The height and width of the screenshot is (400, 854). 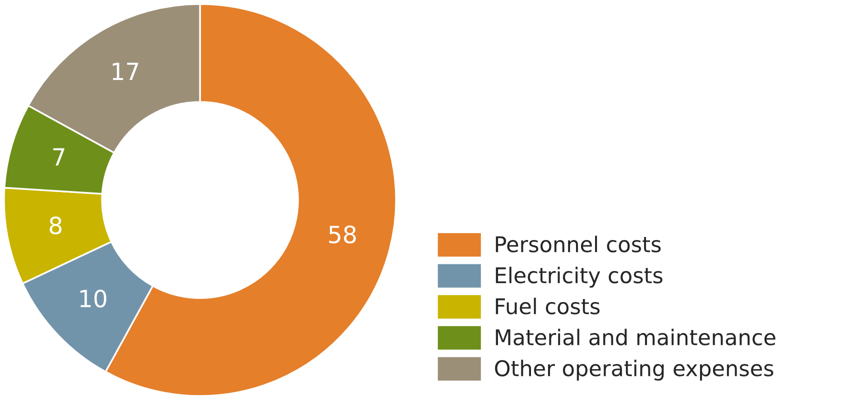 I want to click on legend-label: Electricity costs, so click(x=579, y=277).